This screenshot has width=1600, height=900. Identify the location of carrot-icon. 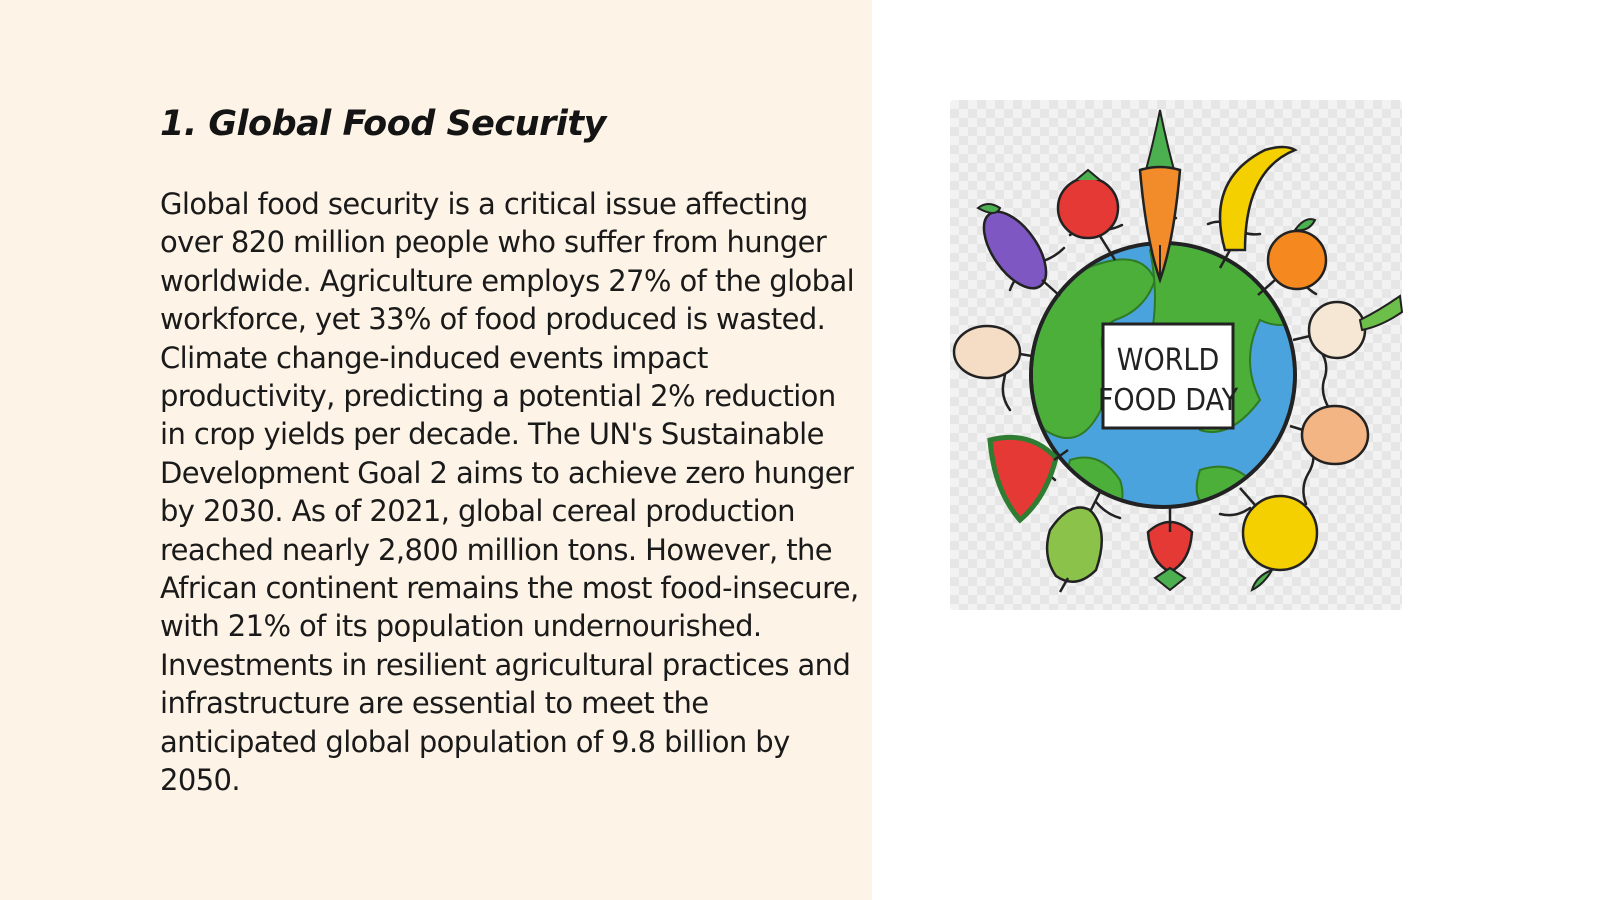
(1160, 196).